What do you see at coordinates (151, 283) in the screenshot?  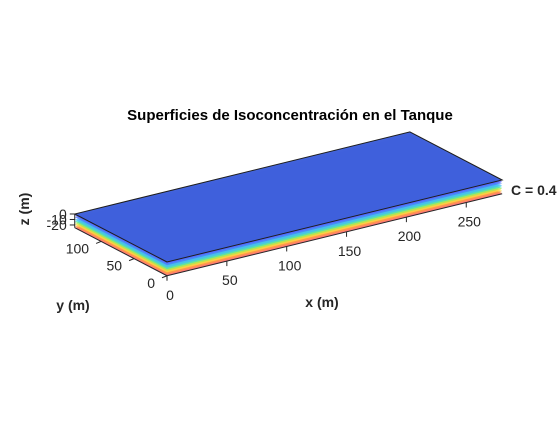 I see `y-tick-label-0: 0` at bounding box center [151, 283].